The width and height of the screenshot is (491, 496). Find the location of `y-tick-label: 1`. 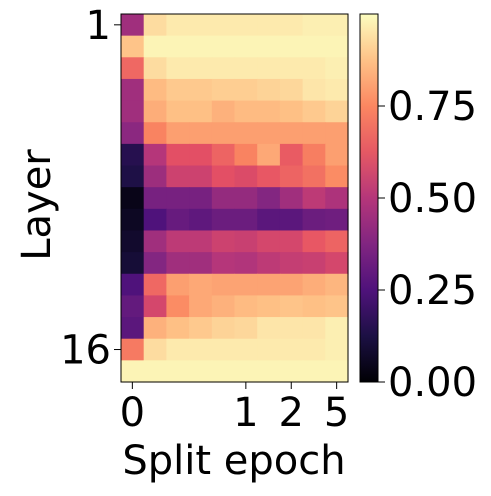

y-tick-label: 1 is located at coordinates (98, 26).